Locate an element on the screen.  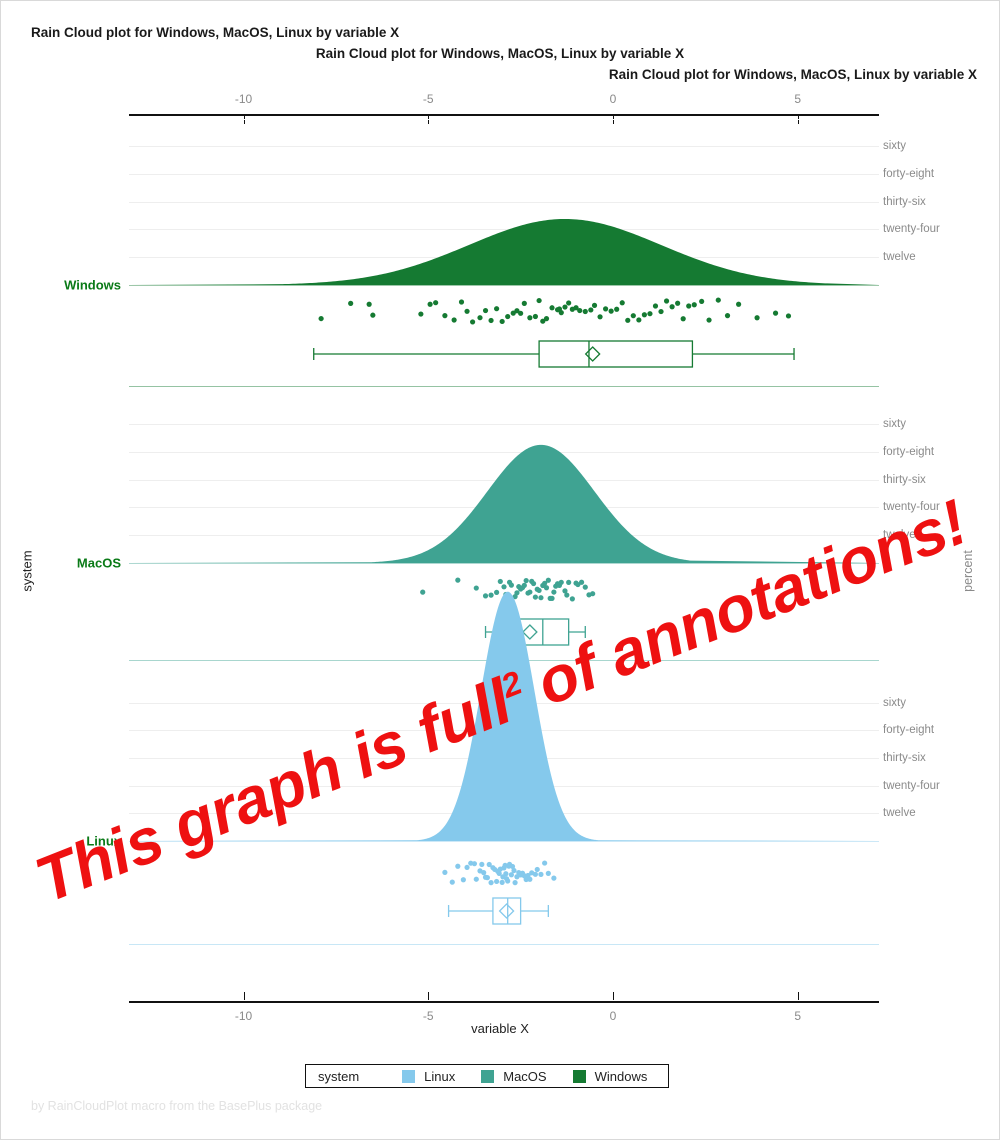
legend-item-windows: Windows is located at coordinates (610, 1076).